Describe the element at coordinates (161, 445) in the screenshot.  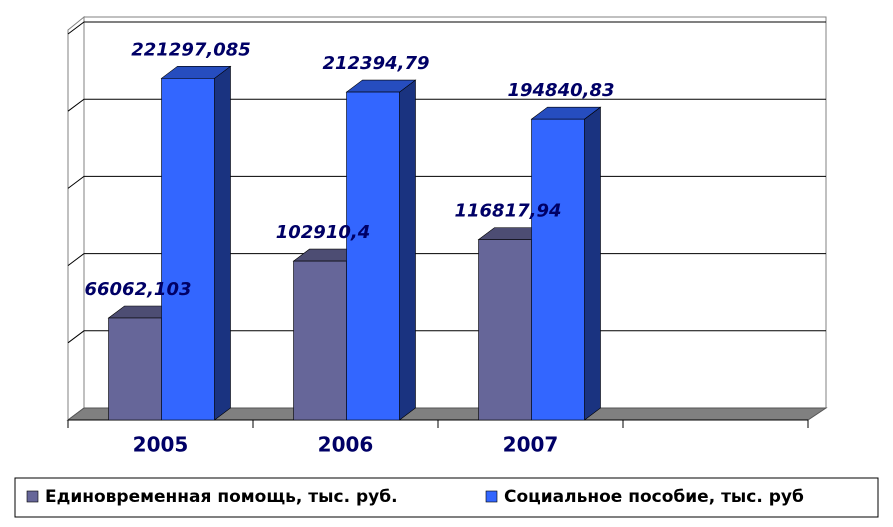
I see `x-tick-label: 2005` at that location.